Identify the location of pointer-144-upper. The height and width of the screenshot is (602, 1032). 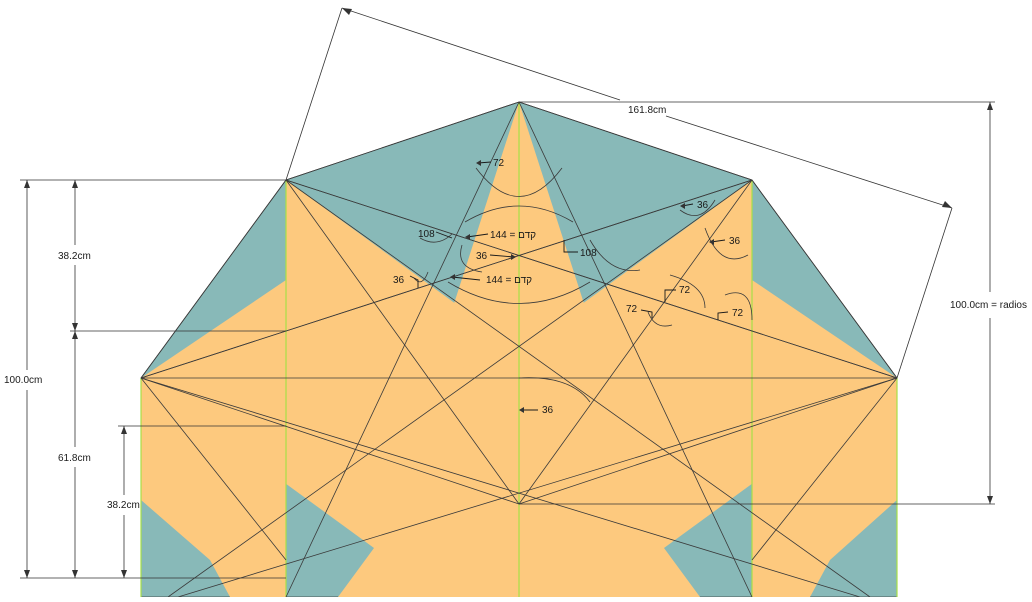
(477, 235).